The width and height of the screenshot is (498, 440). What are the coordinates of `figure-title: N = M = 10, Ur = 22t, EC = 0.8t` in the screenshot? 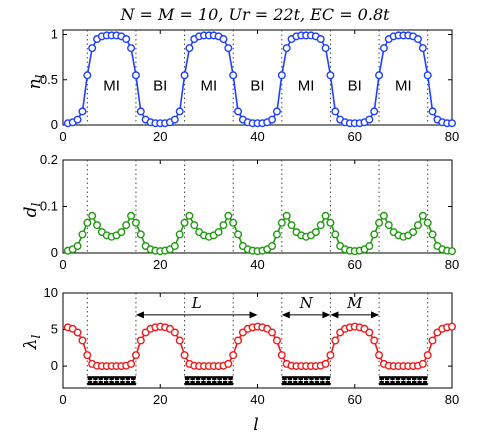 It's located at (254, 14).